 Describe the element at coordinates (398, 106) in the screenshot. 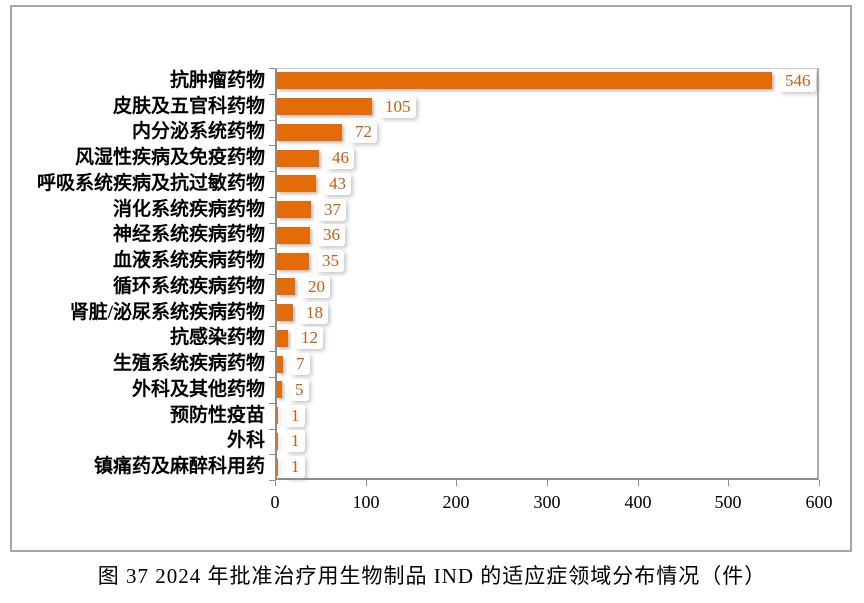

I see `value-label: 105` at that location.